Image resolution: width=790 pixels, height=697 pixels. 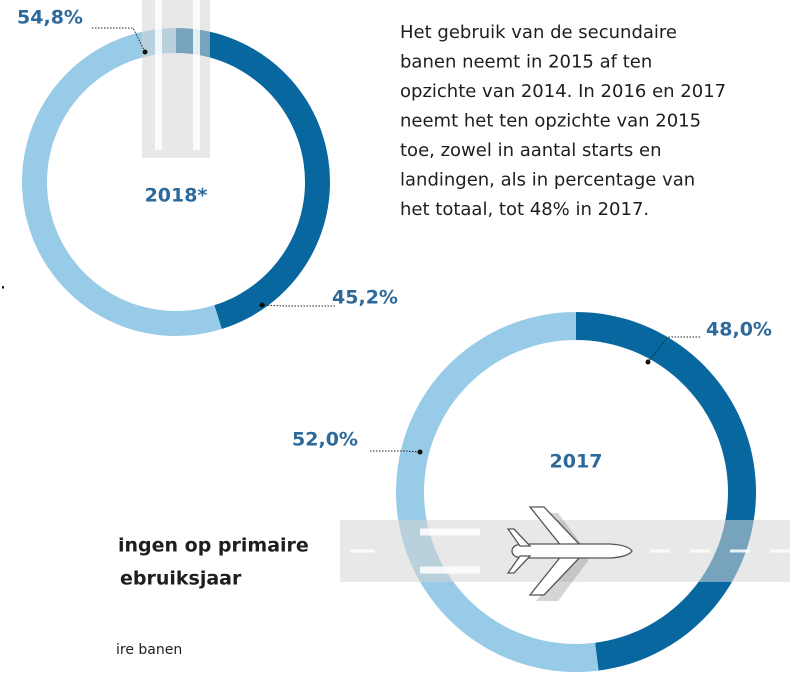 I want to click on fragment: ., so click(x=3, y=283).